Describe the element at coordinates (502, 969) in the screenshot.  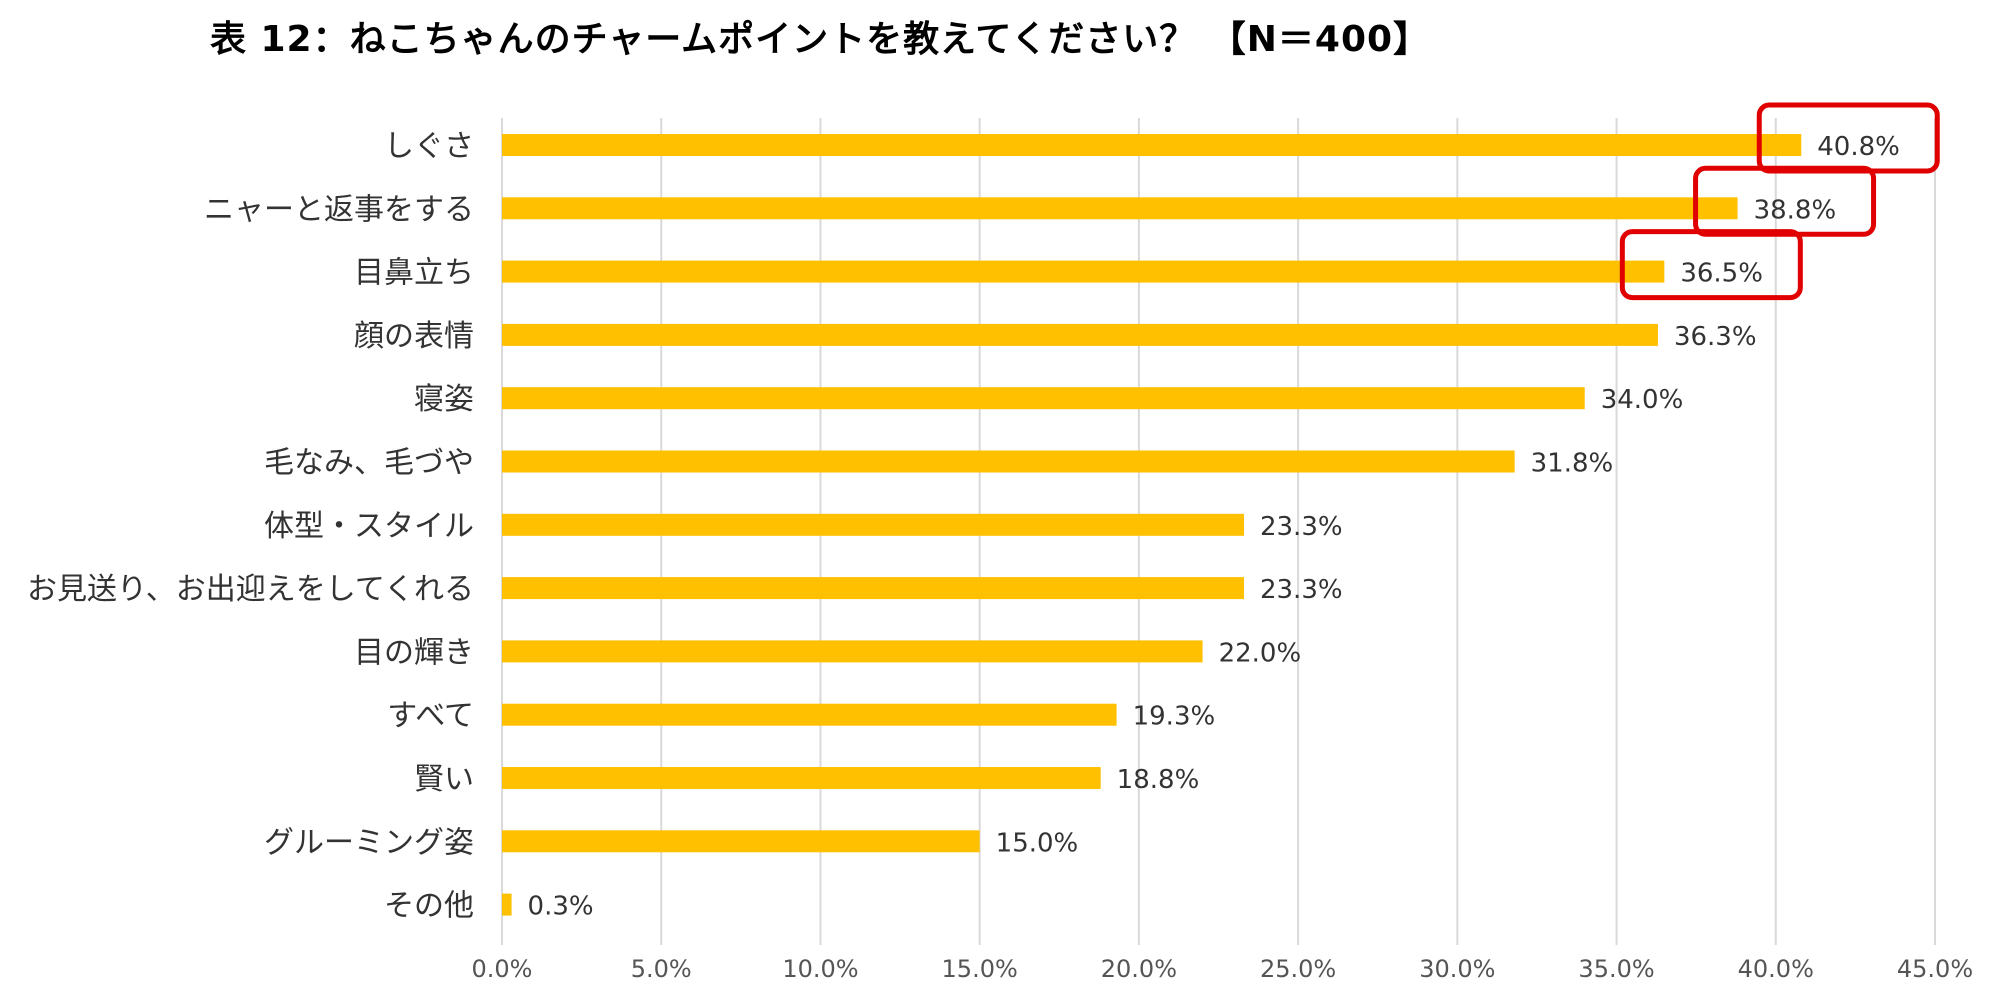
I see `x-tick-label: 0.0%` at that location.